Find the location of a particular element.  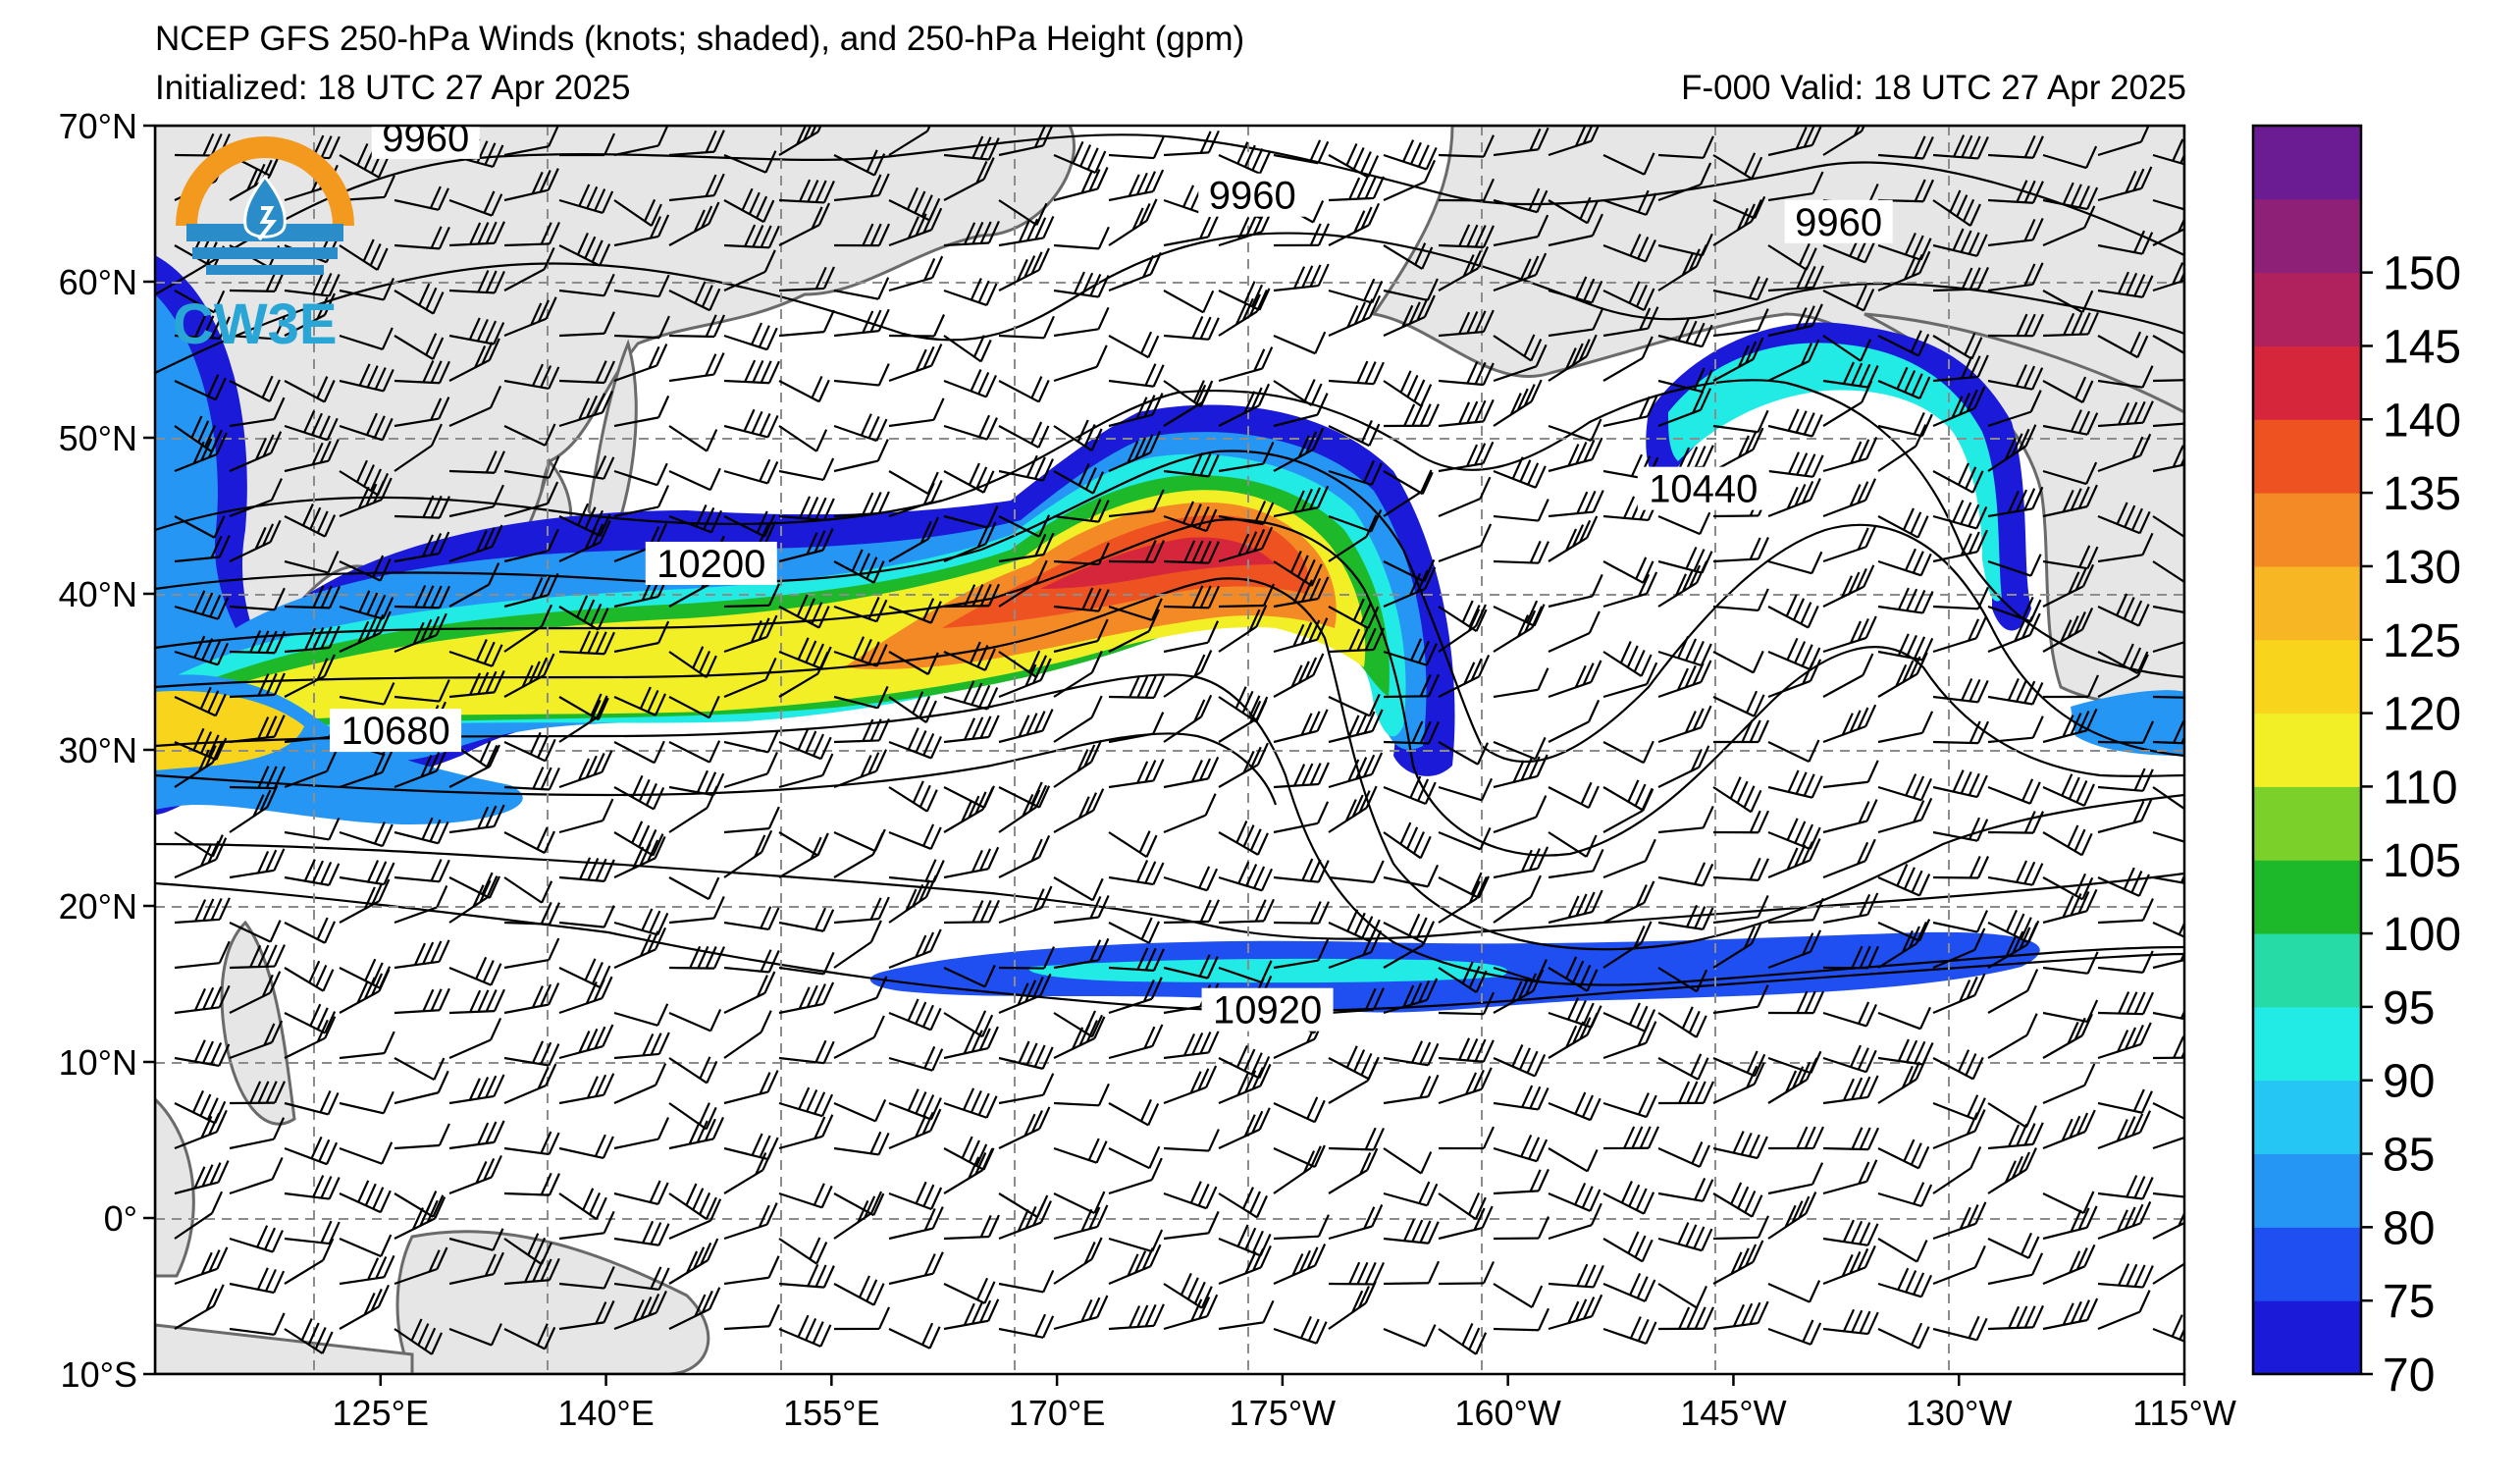

colorbar-tick-label: 75 is located at coordinates (2409, 1302).